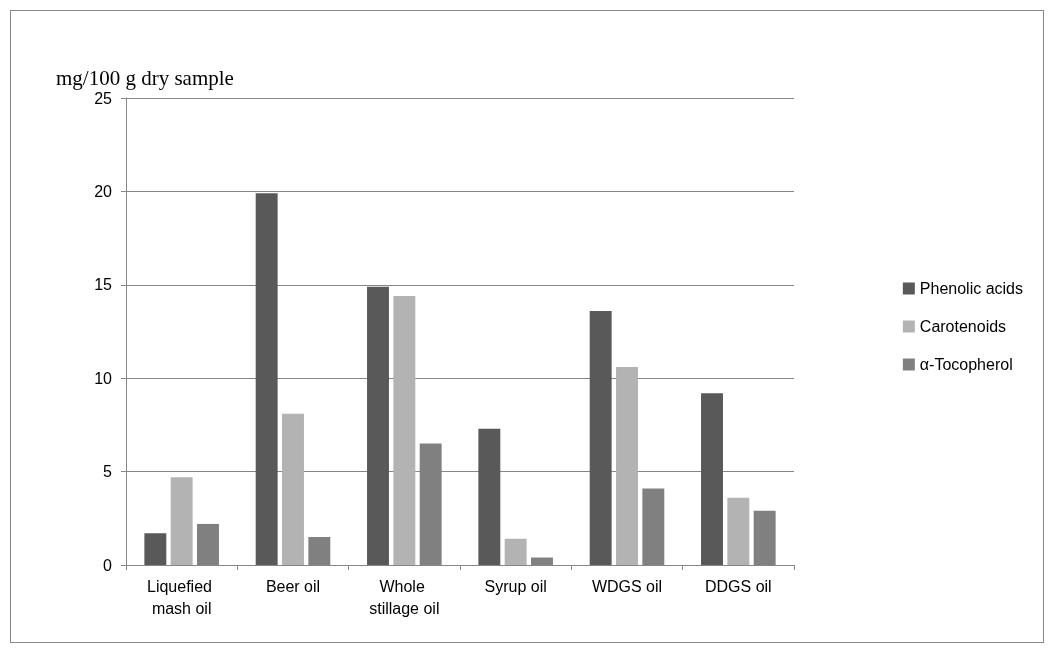 The width and height of the screenshot is (1056, 653). Describe the element at coordinates (103, 191) in the screenshot. I see `y-tick-label: 20` at that location.